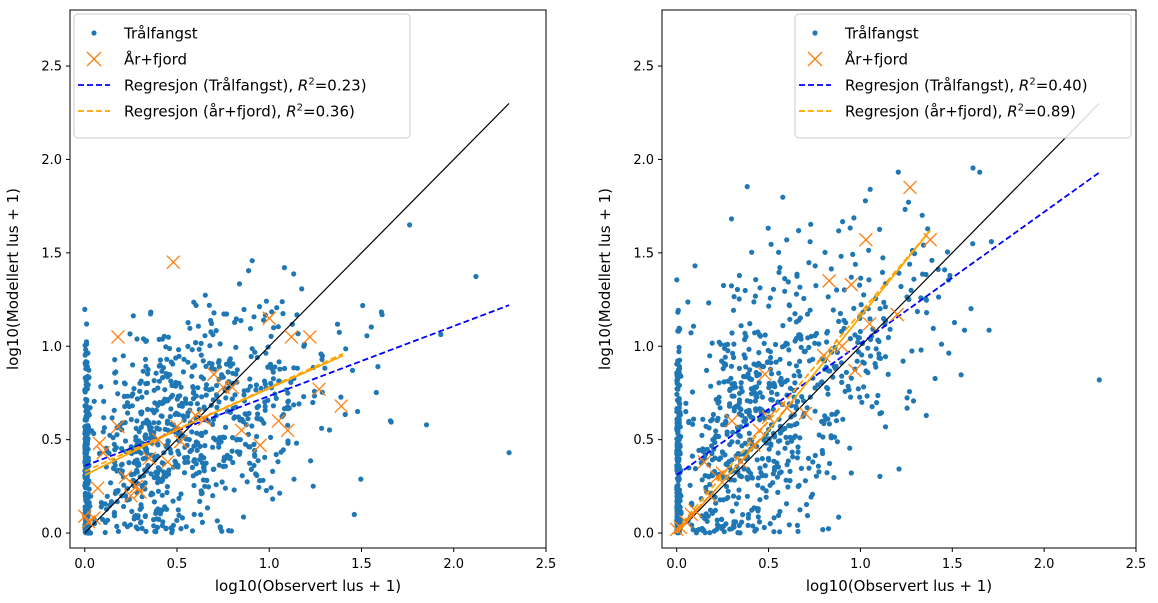 The width and height of the screenshot is (1158, 603). What do you see at coordinates (51, 440) in the screenshot?
I see `y-tick-label: 0.5` at bounding box center [51, 440].